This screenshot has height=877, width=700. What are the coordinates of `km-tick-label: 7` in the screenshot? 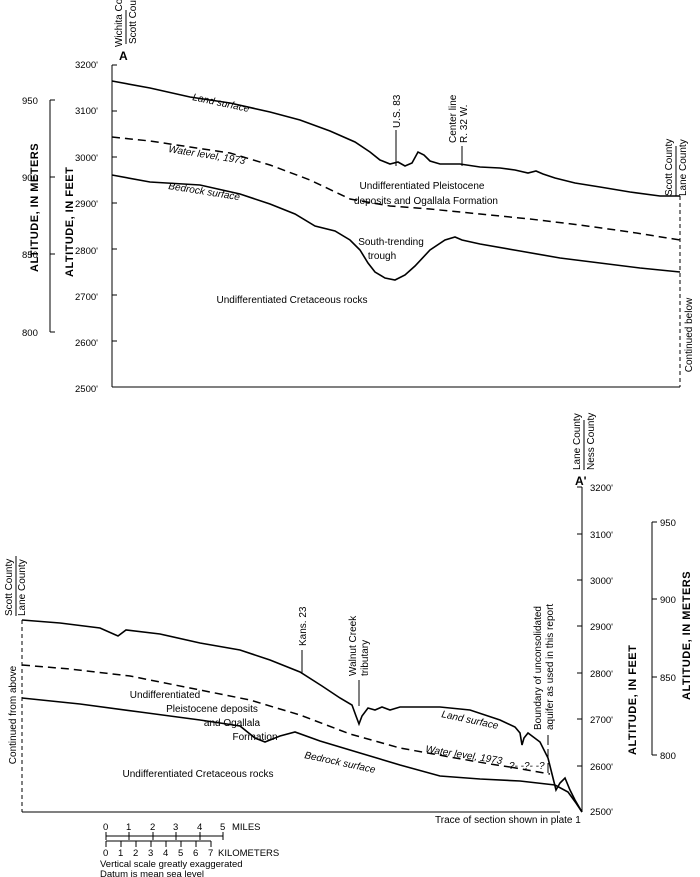 It's located at (210, 853).